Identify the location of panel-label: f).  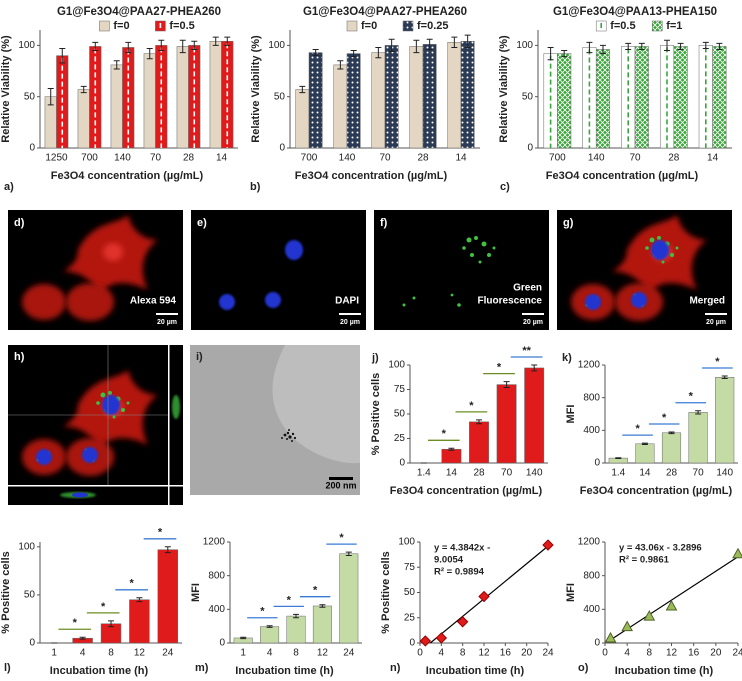
(384, 223).